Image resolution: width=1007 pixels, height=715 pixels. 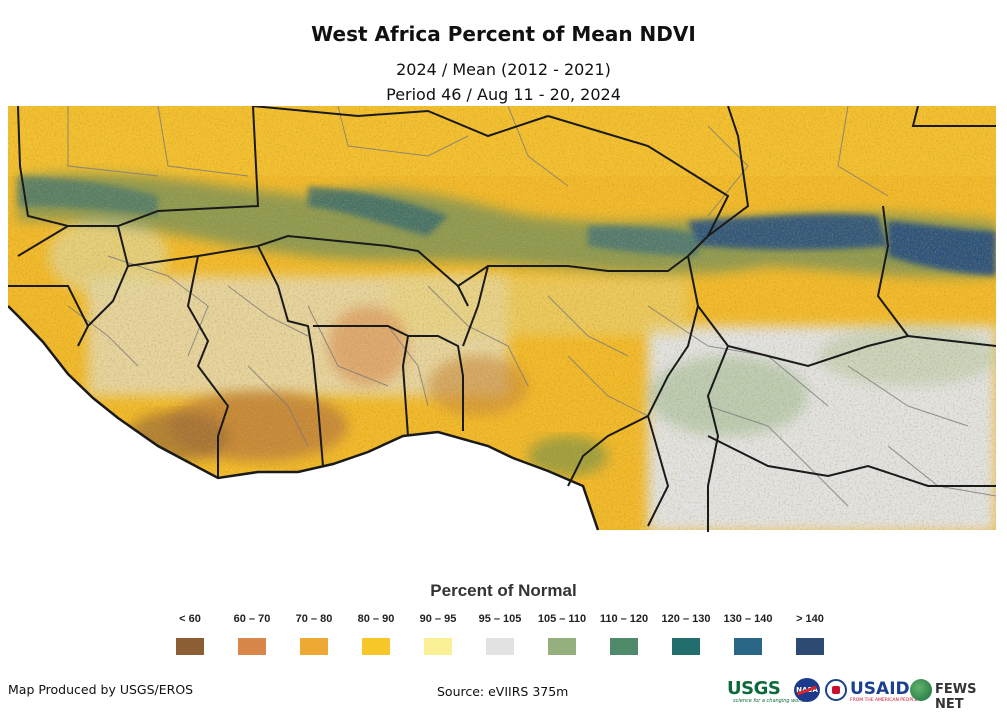 What do you see at coordinates (500, 619) in the screenshot?
I see `legend-label: 95 – 105` at bounding box center [500, 619].